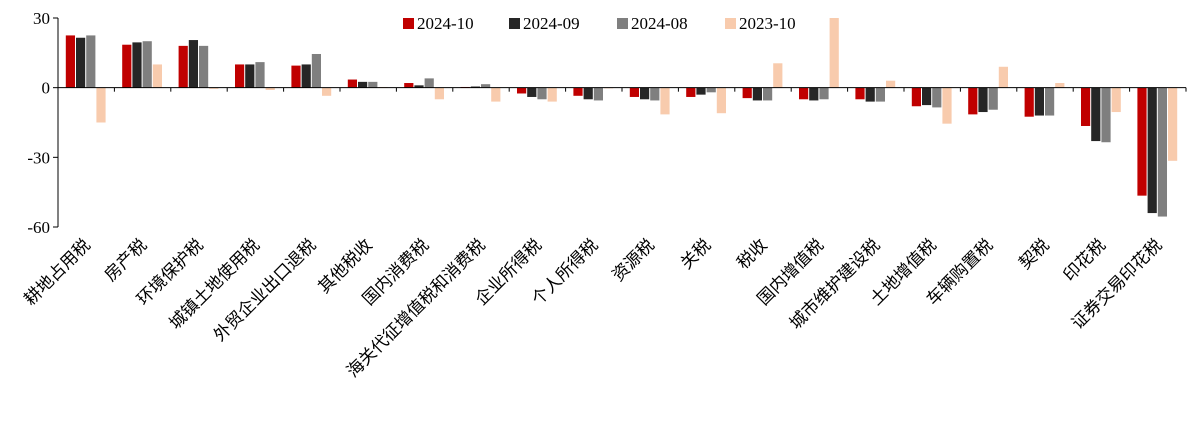 The image size is (1194, 422). Describe the element at coordinates (551, 23) in the screenshot. I see `legend-label: 2024-09` at that location.